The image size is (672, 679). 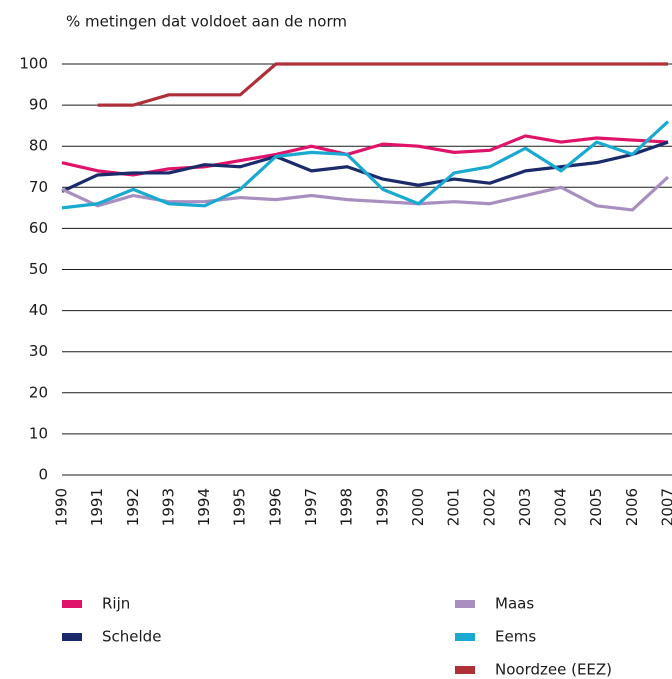 What do you see at coordinates (116, 604) in the screenshot?
I see `legend-label: Rijn` at bounding box center [116, 604].